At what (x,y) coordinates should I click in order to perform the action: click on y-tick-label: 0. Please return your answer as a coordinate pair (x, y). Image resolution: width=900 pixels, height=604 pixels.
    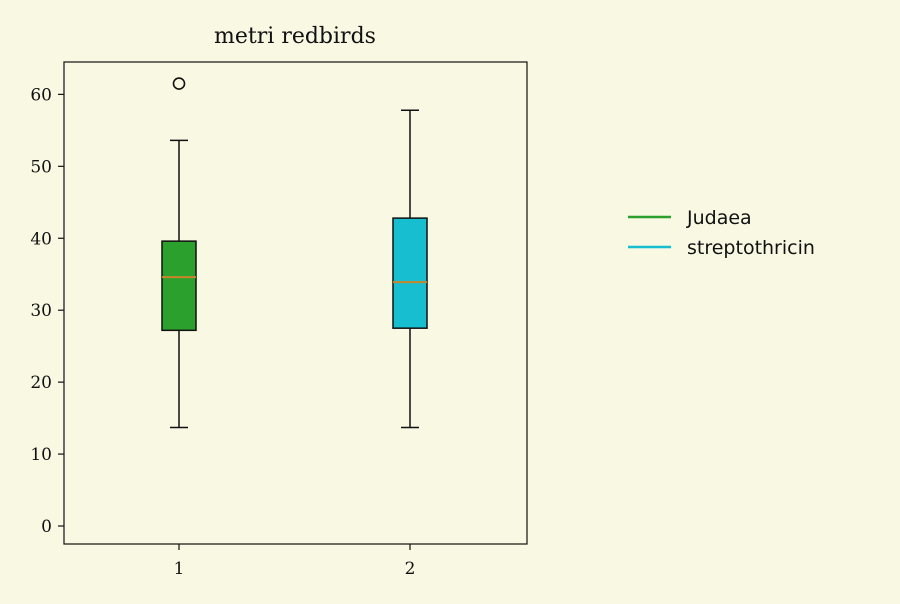
    Looking at the image, I should click on (46, 527).